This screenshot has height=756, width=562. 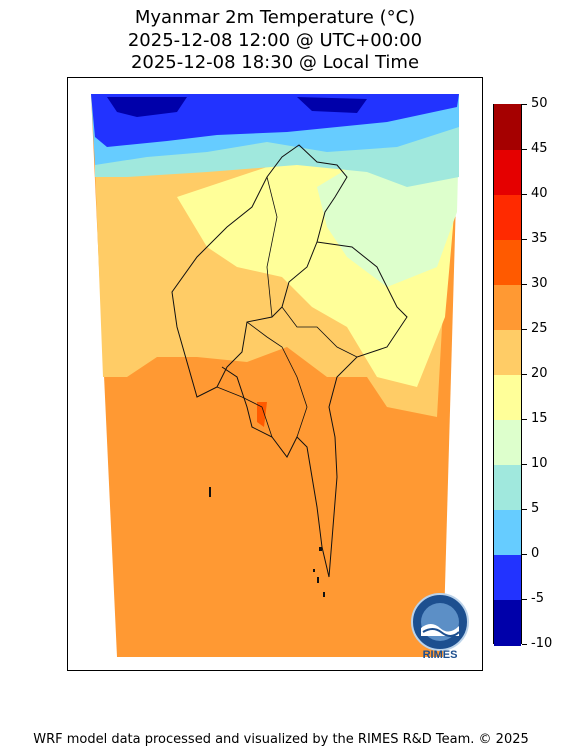 What do you see at coordinates (440, 627) in the screenshot?
I see `rimes-logo: RIMES` at bounding box center [440, 627].